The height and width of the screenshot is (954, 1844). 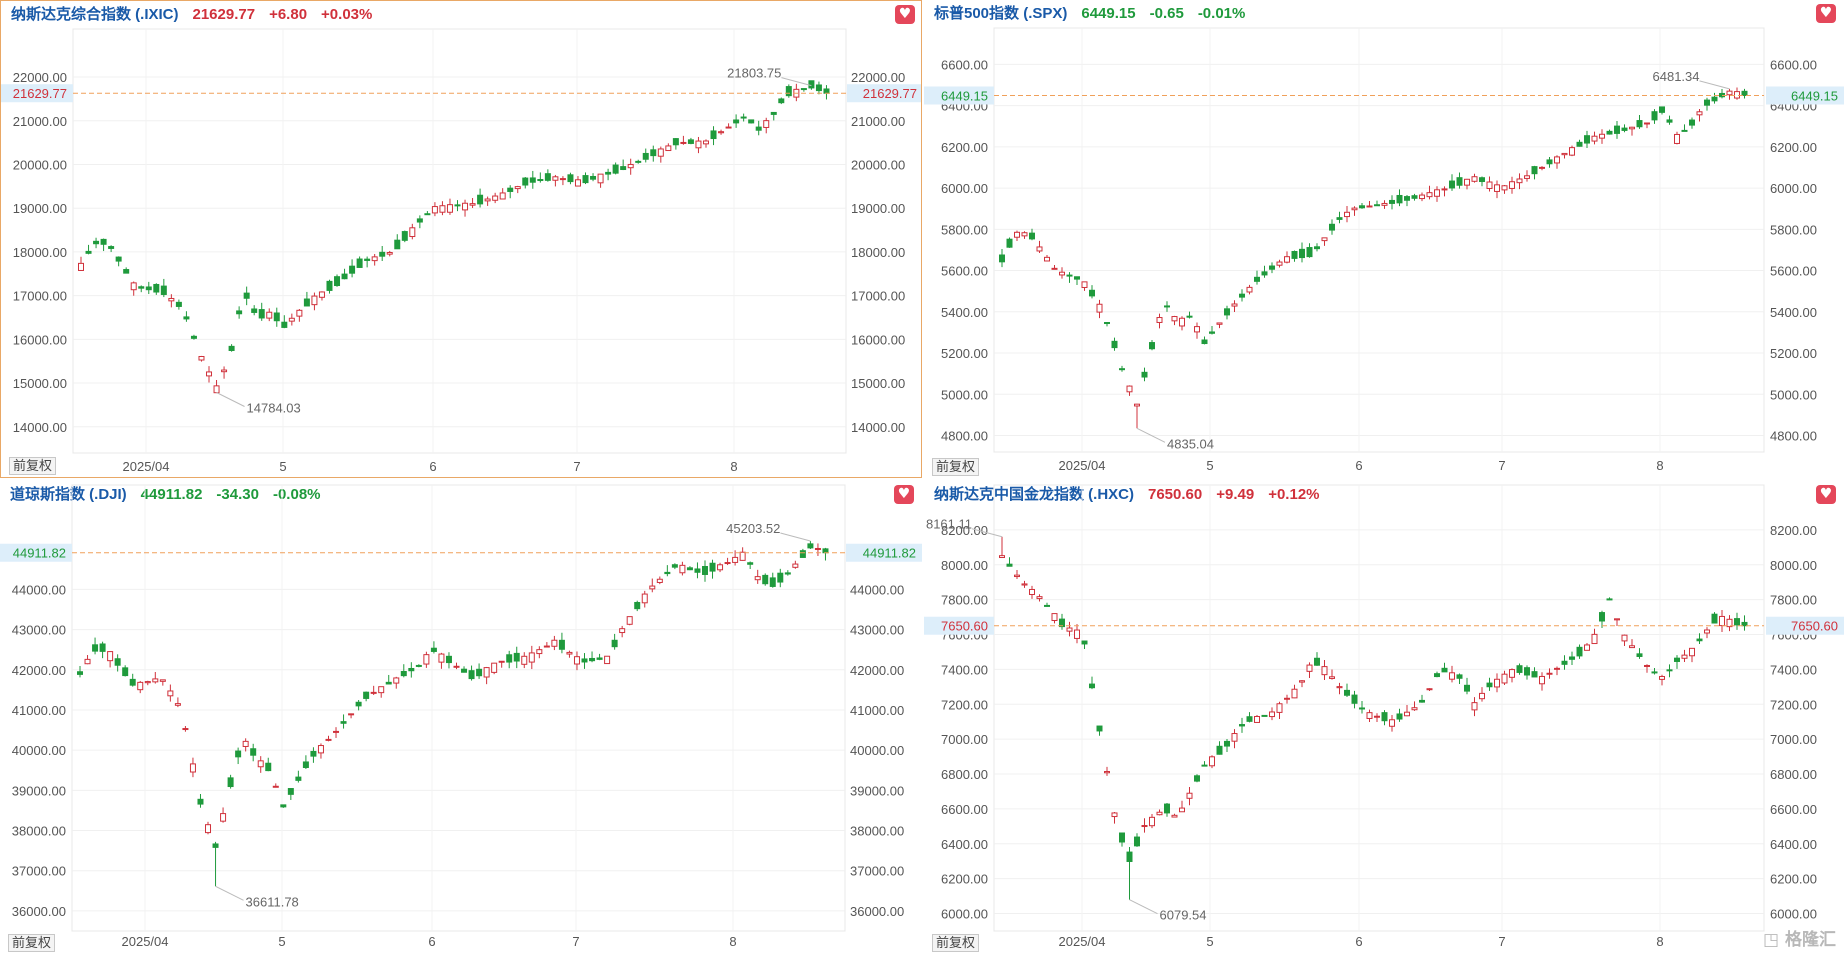 I want to click on price-tag-right, so click(x=1805, y=625).